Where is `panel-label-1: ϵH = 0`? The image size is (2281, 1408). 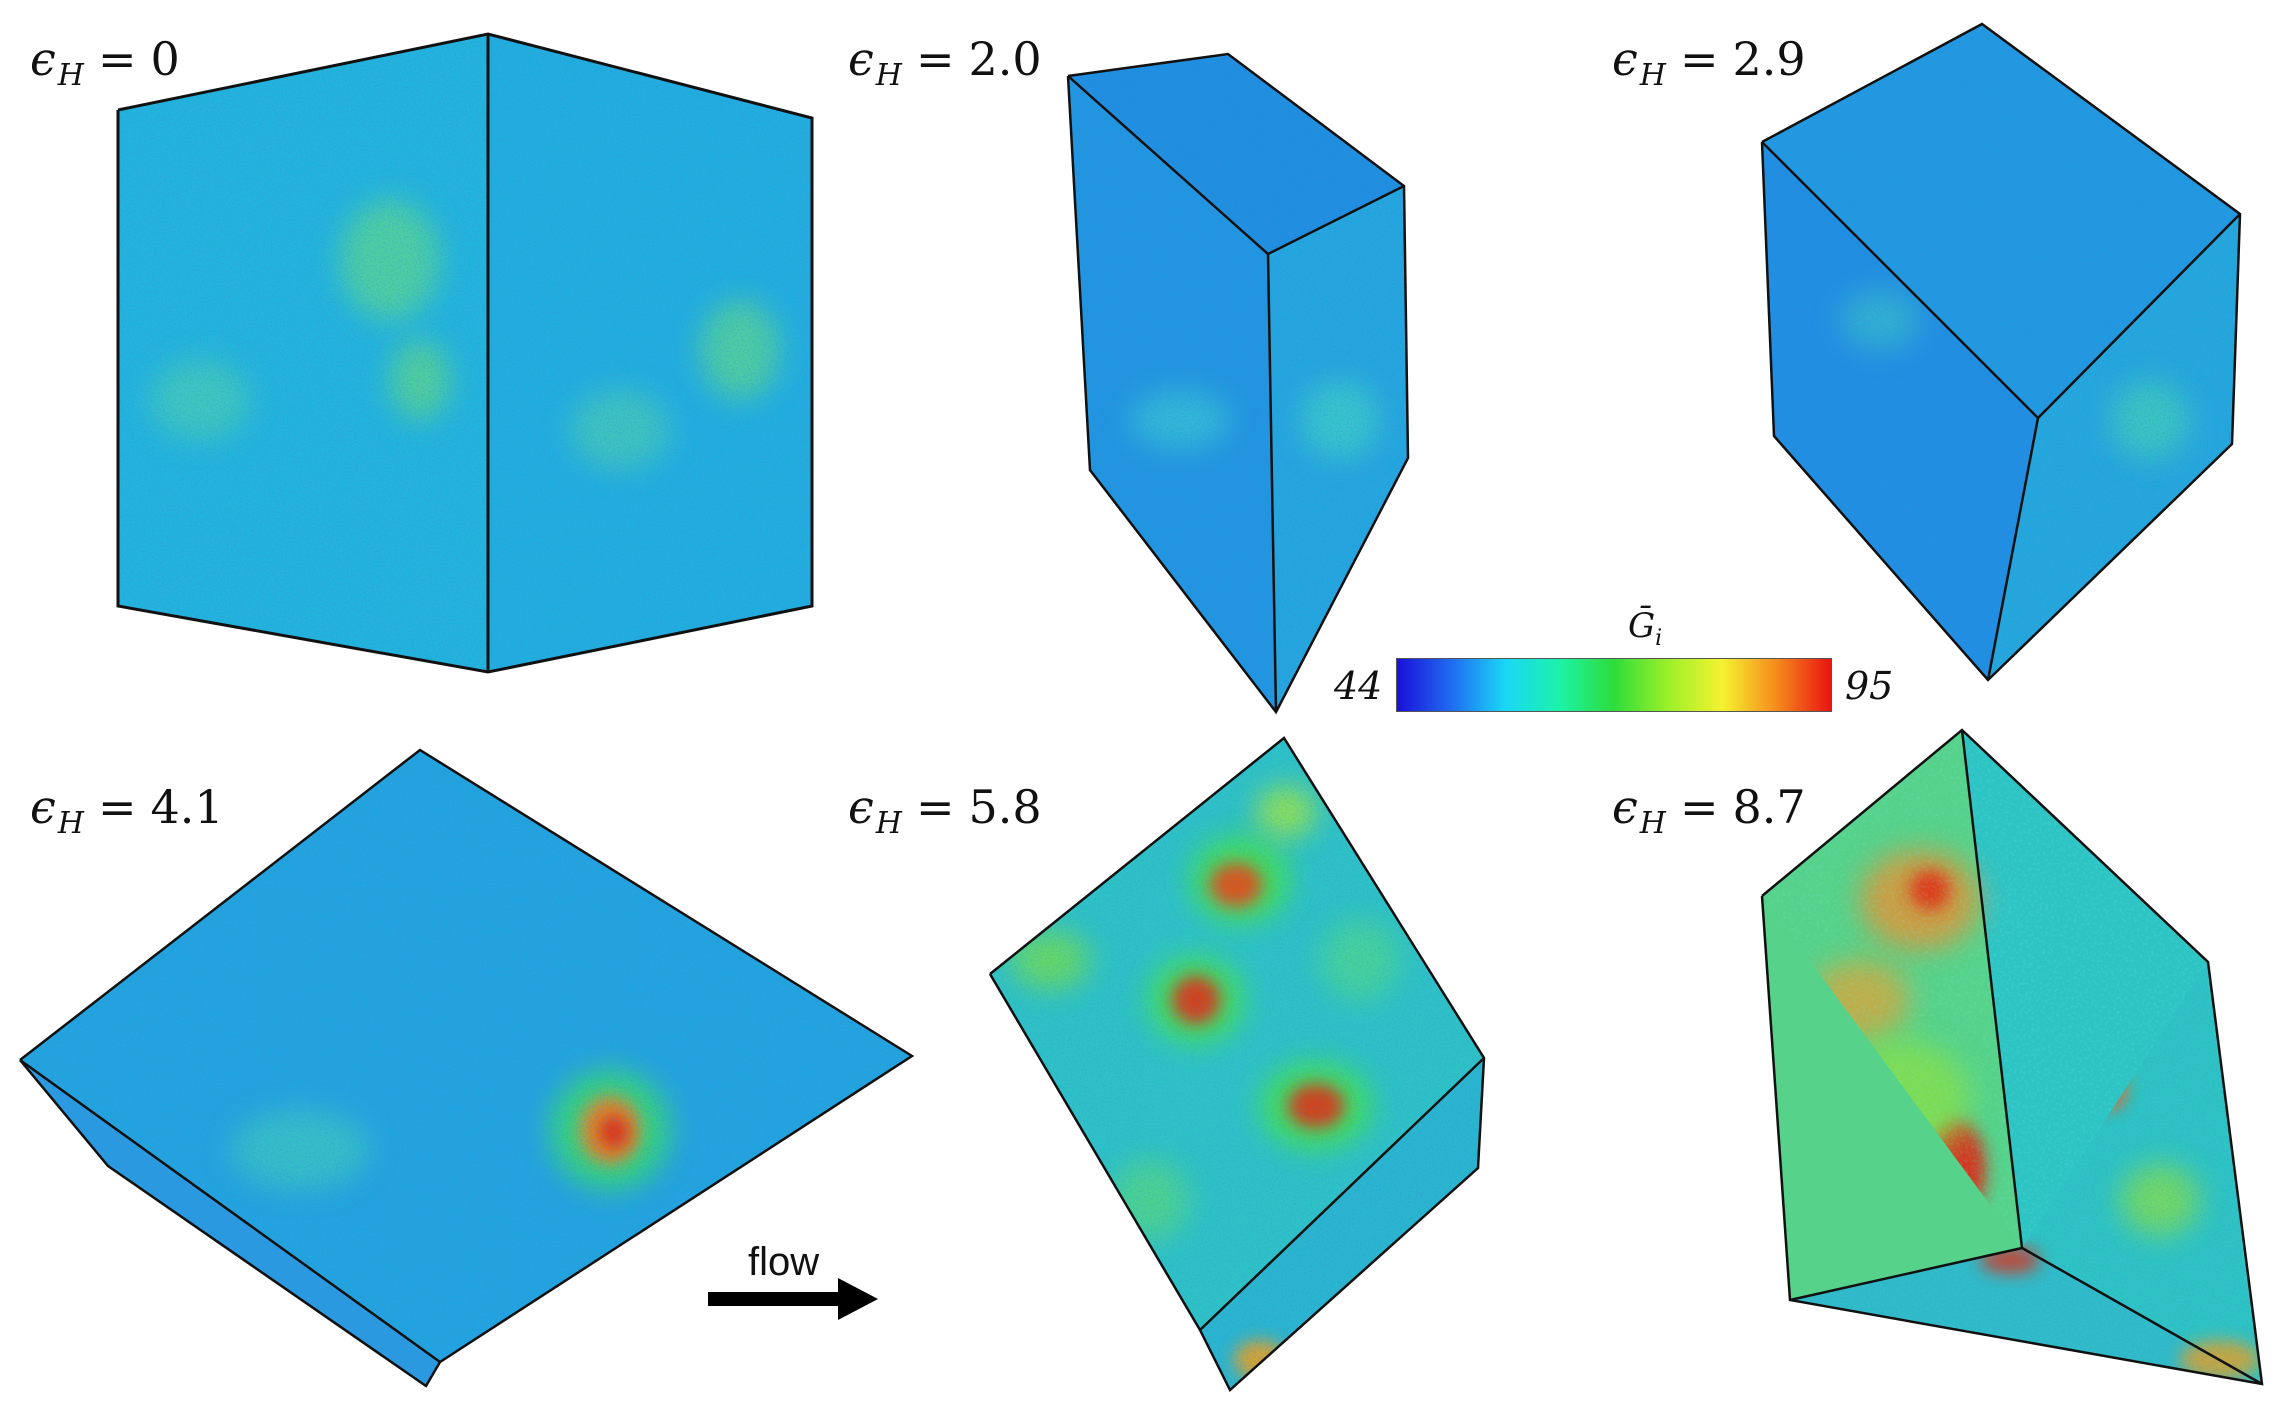
panel-label-1: ϵH = 0 is located at coordinates (105, 62).